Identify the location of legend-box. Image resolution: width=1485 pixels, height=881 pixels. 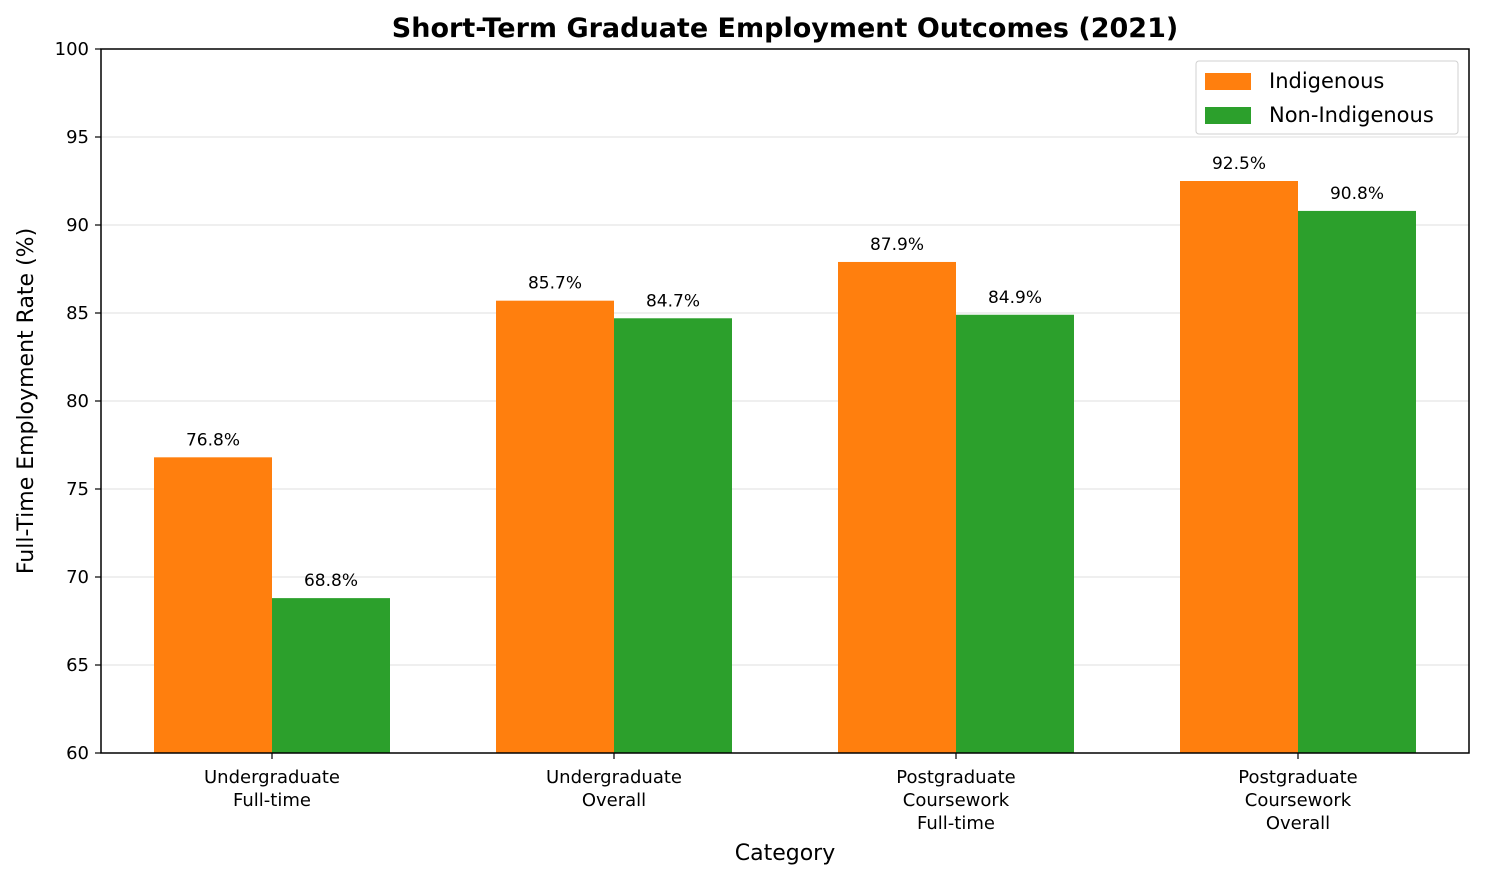
(1327, 97).